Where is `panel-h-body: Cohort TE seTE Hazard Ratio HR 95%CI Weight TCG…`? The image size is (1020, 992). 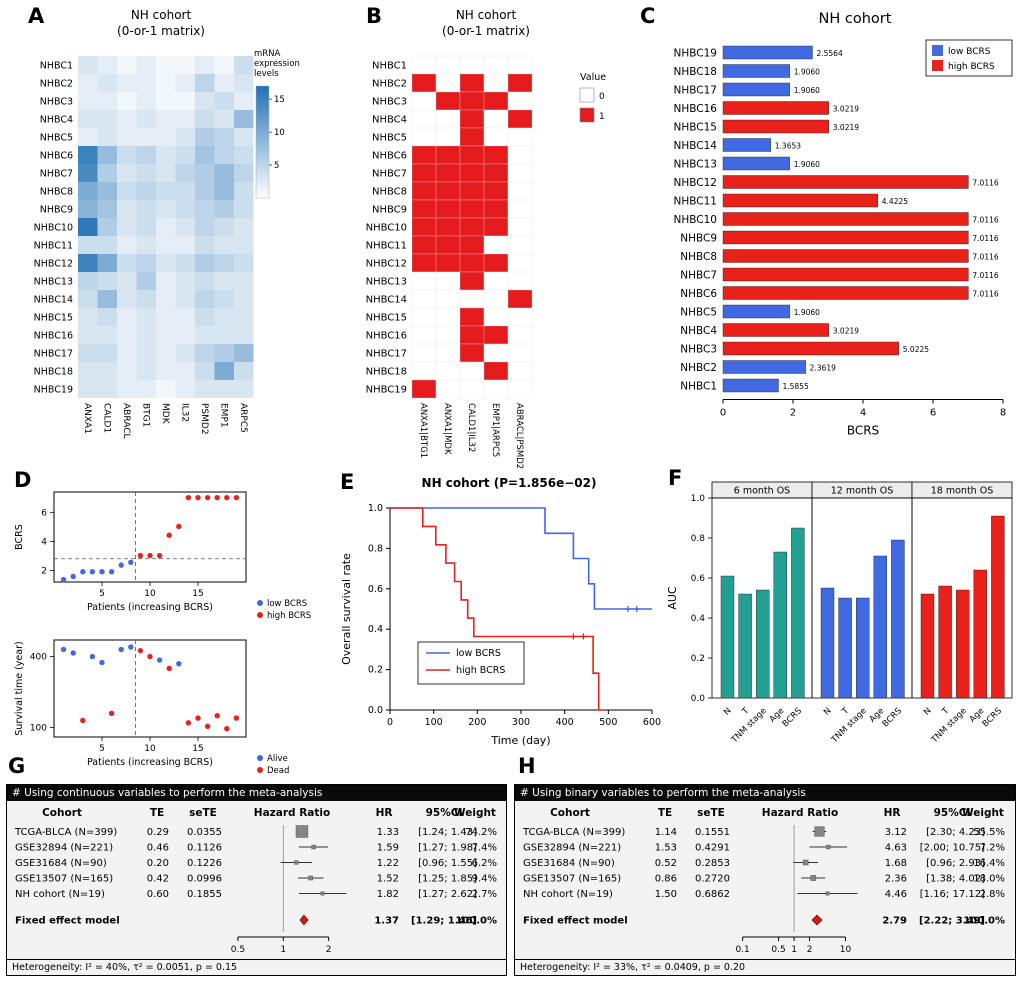
panel-h-body: Cohort TE seTE Hazard Ratio HR 95%CI Weight TCG… is located at coordinates (765, 880).